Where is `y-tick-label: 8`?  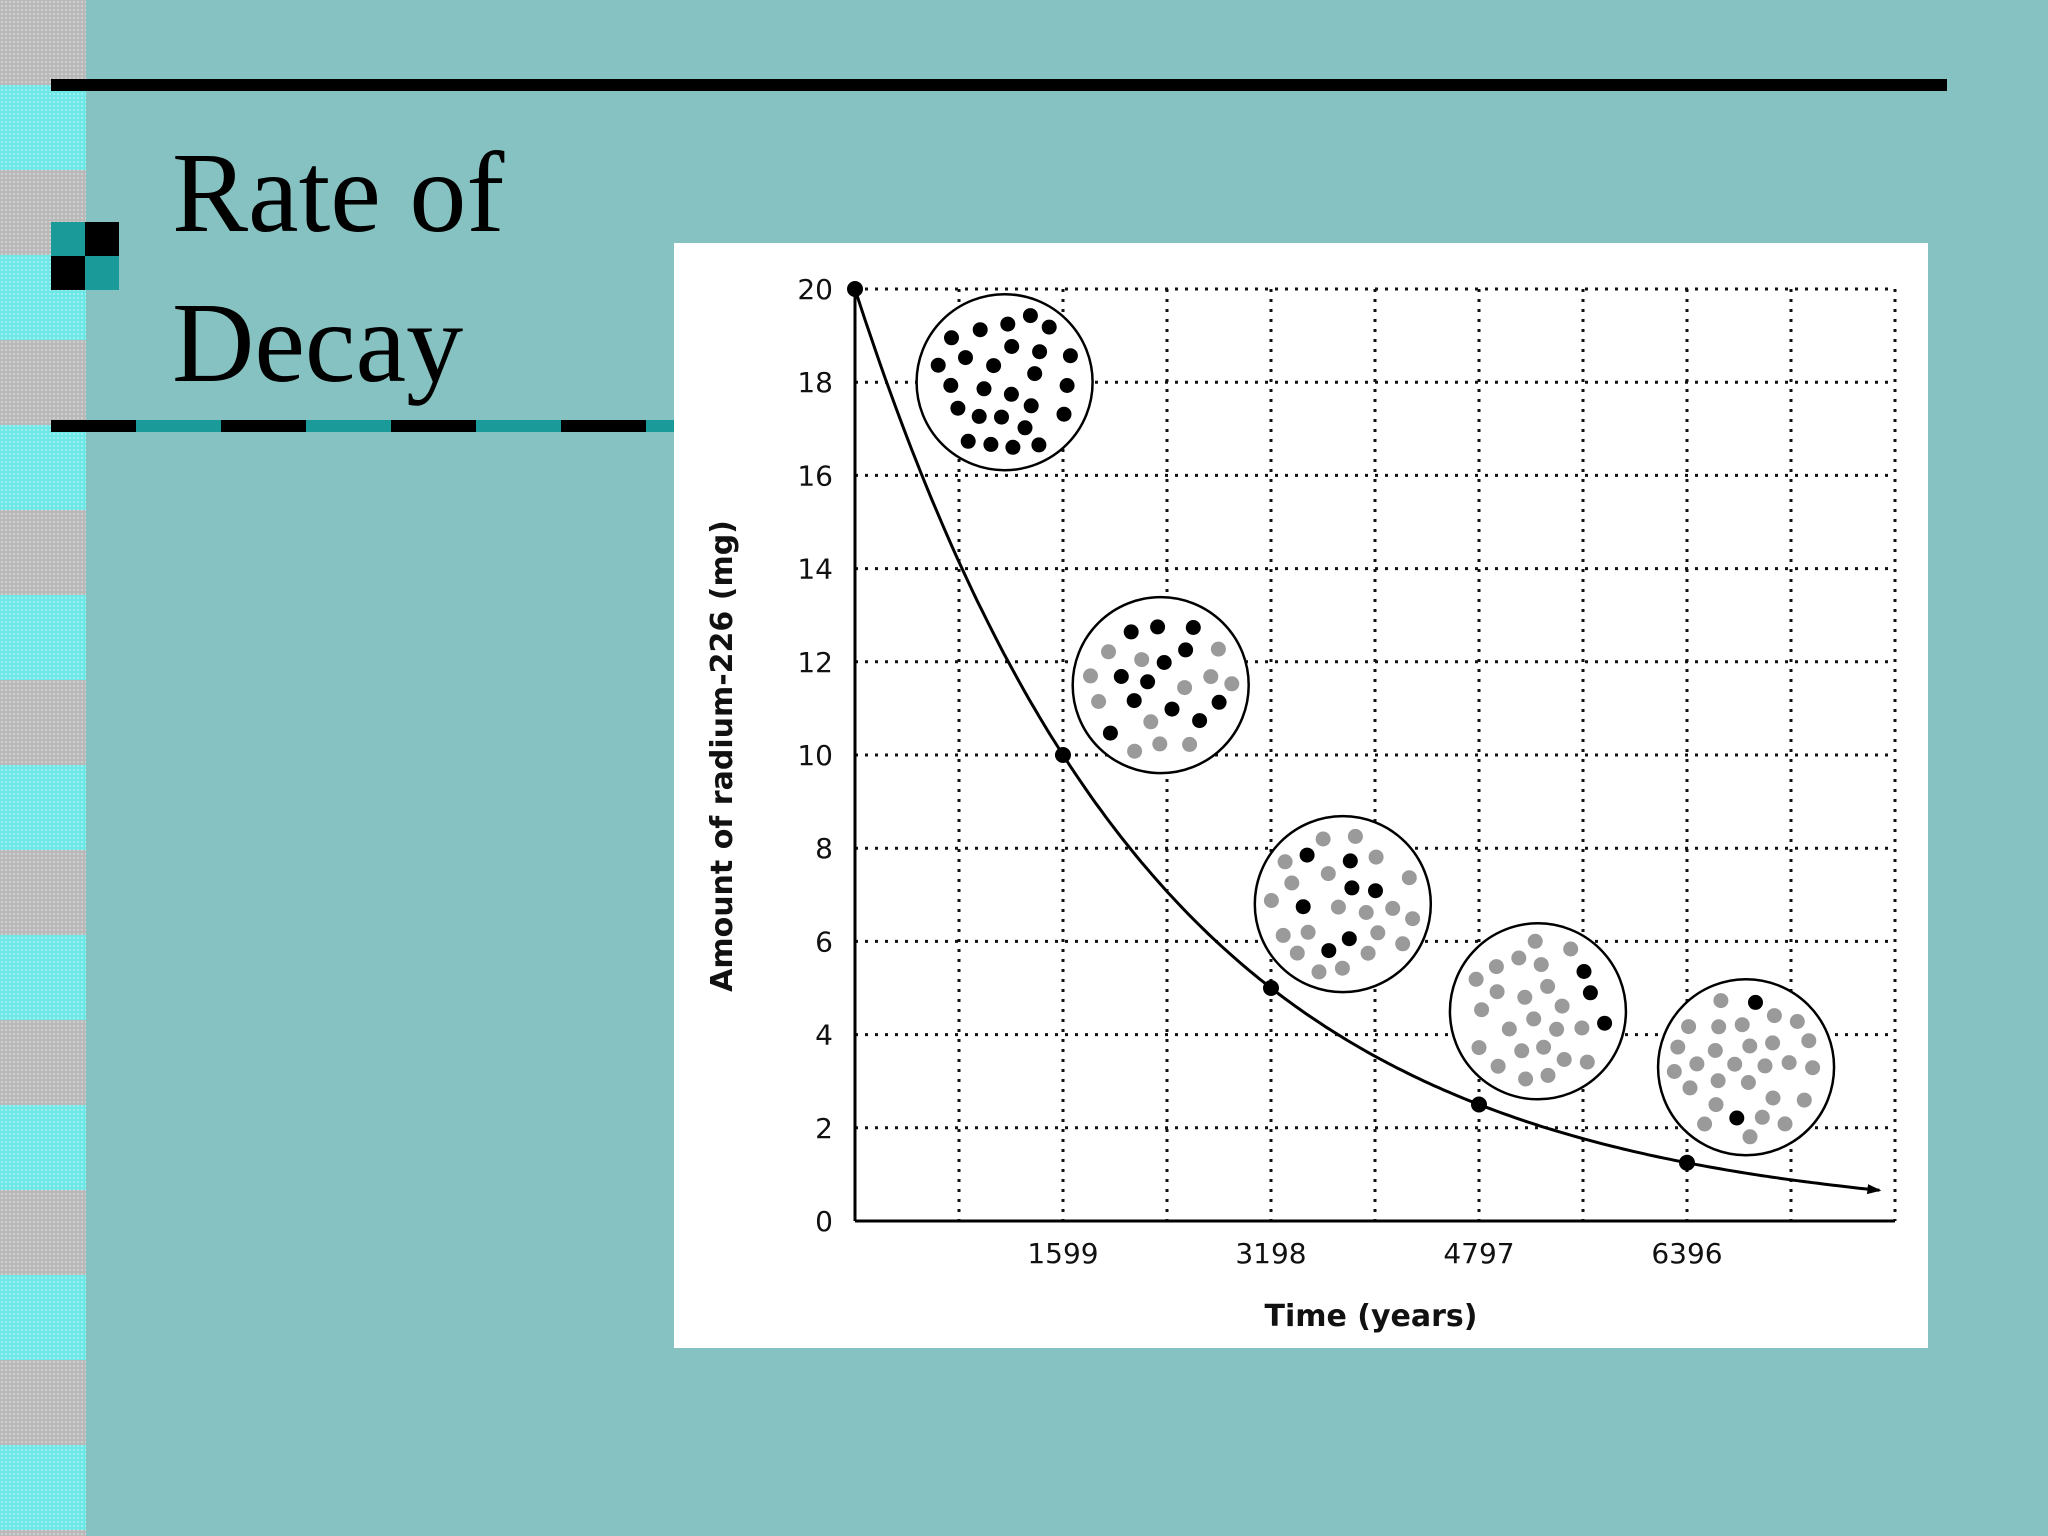
y-tick-label: 8 is located at coordinates (824, 848).